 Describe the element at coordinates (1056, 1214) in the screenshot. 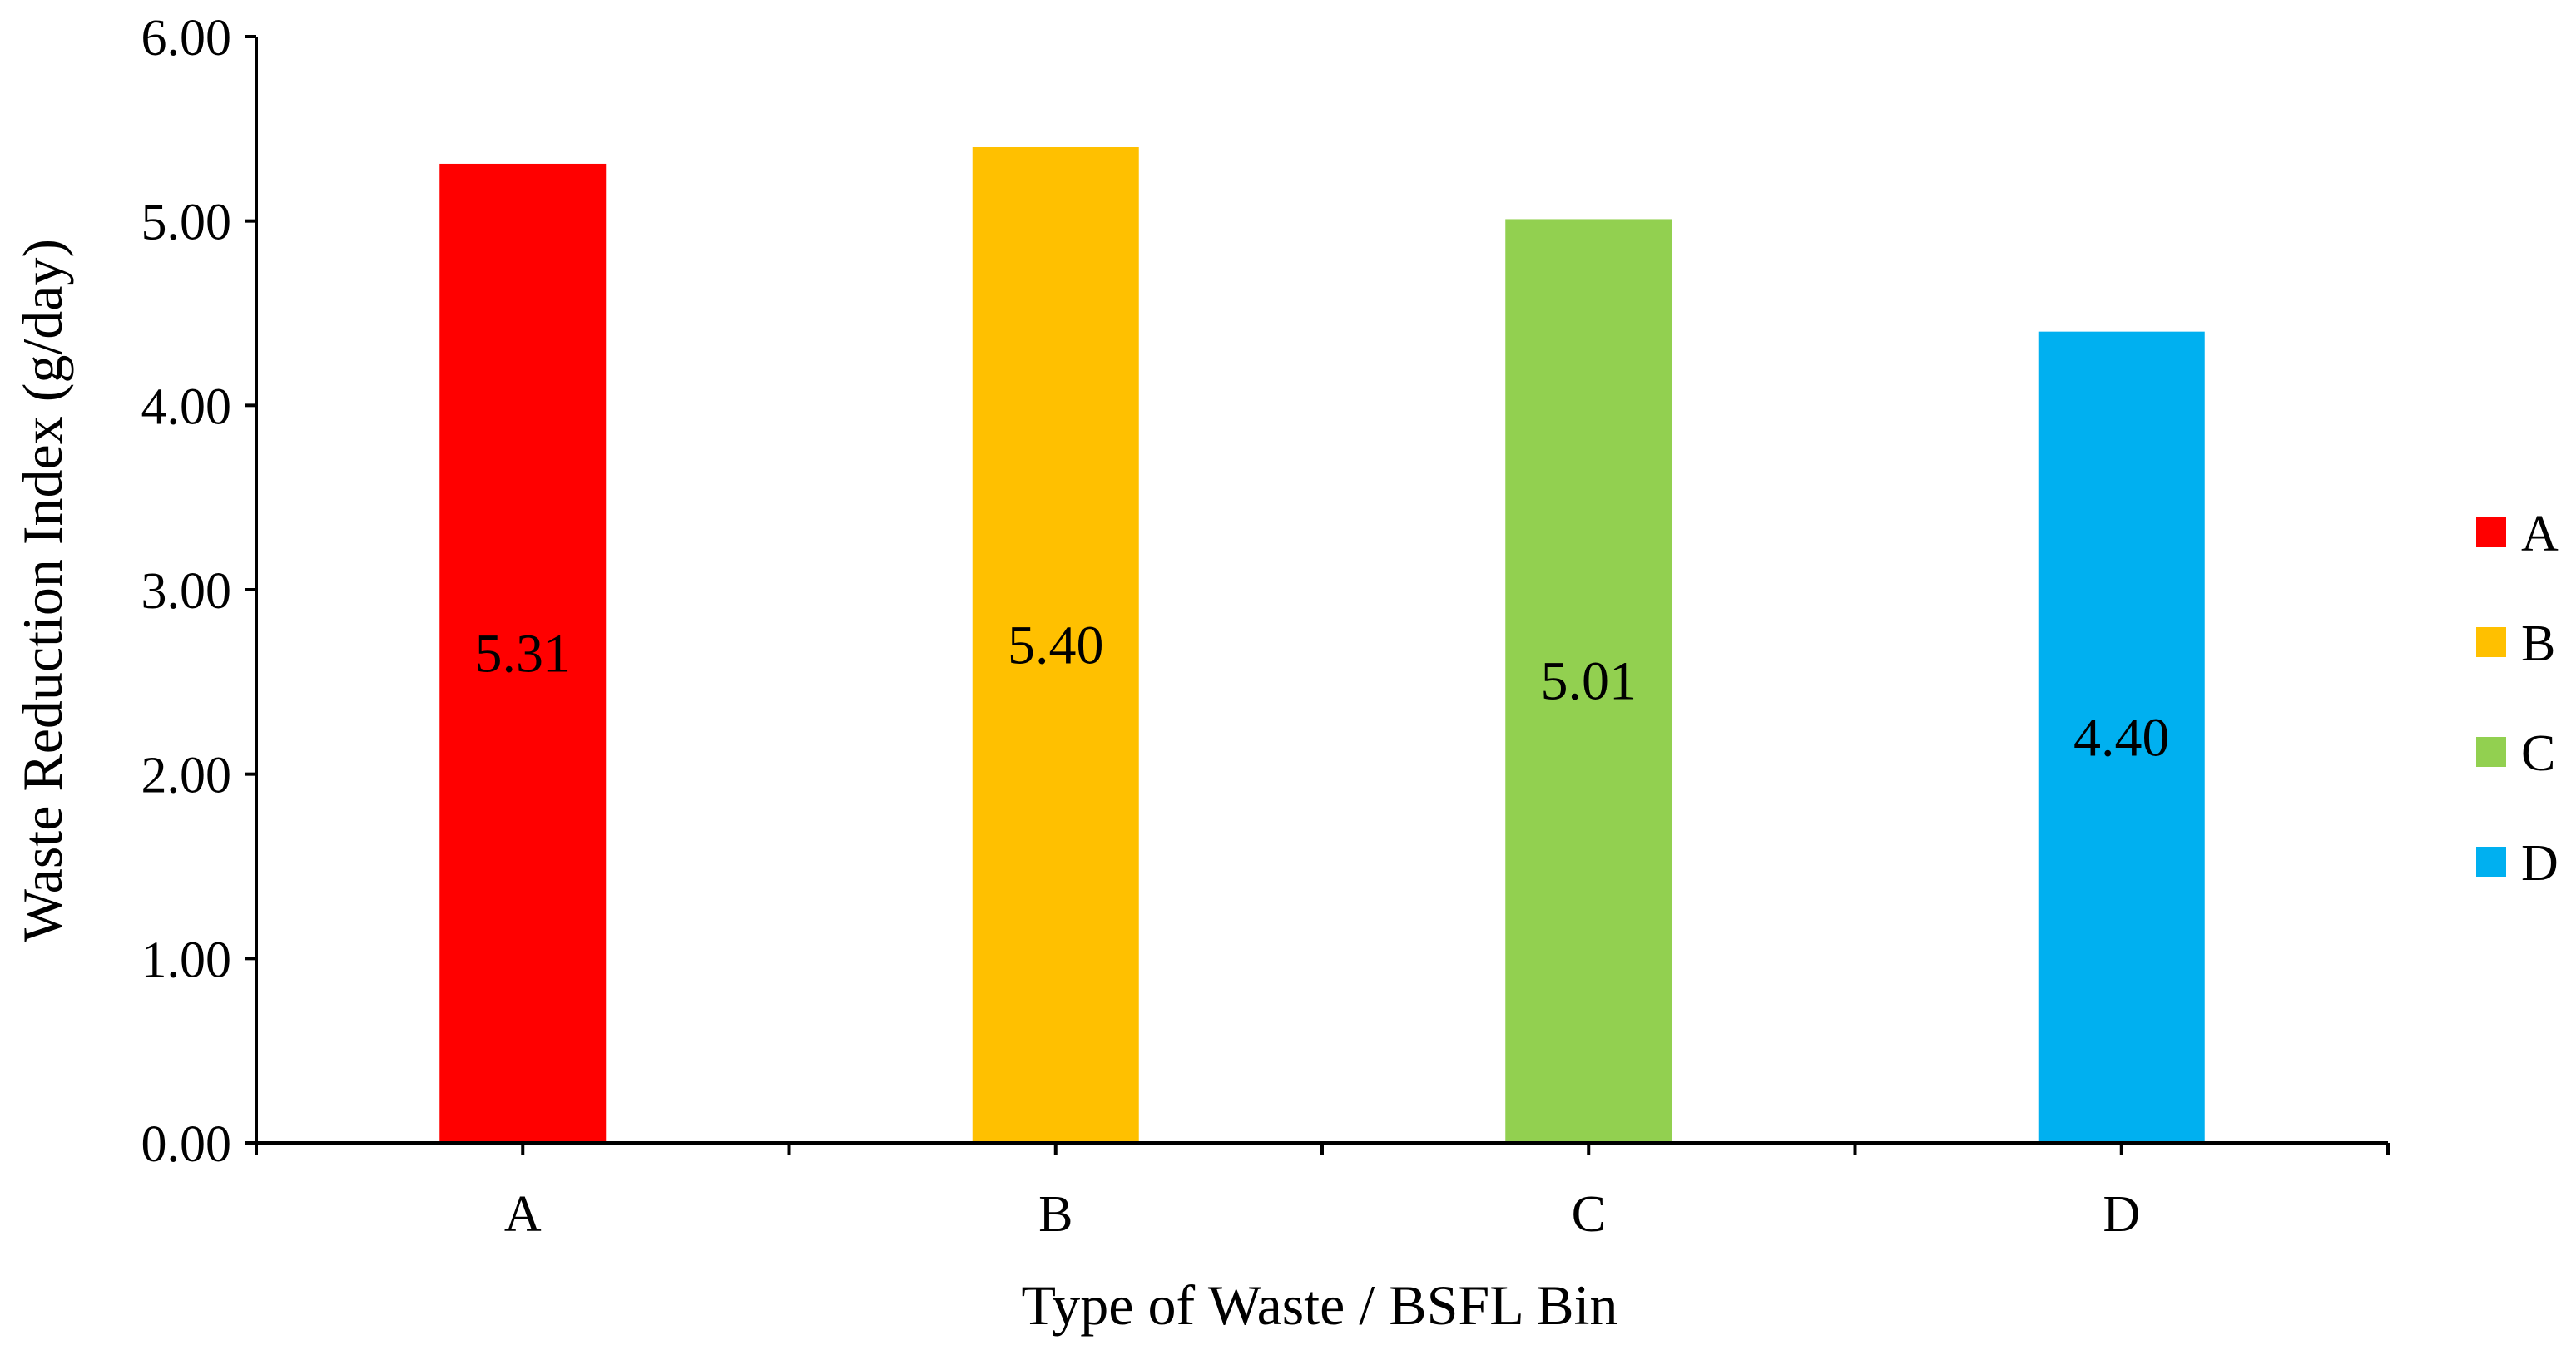

I see `x-tick-label: B` at that location.